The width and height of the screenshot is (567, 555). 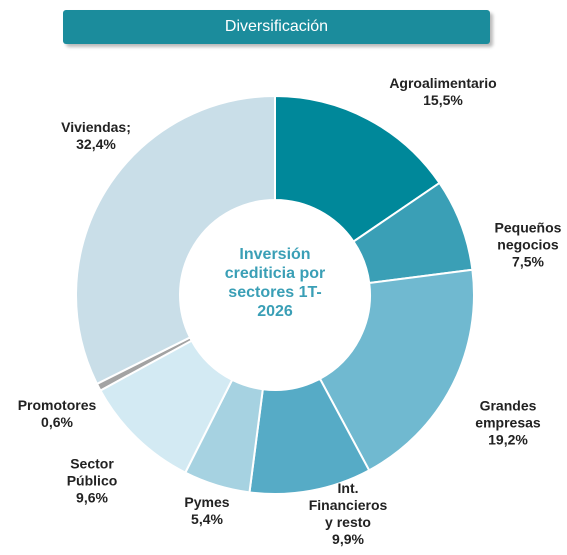 I want to click on category-label: Sector Público, so click(x=92, y=472).